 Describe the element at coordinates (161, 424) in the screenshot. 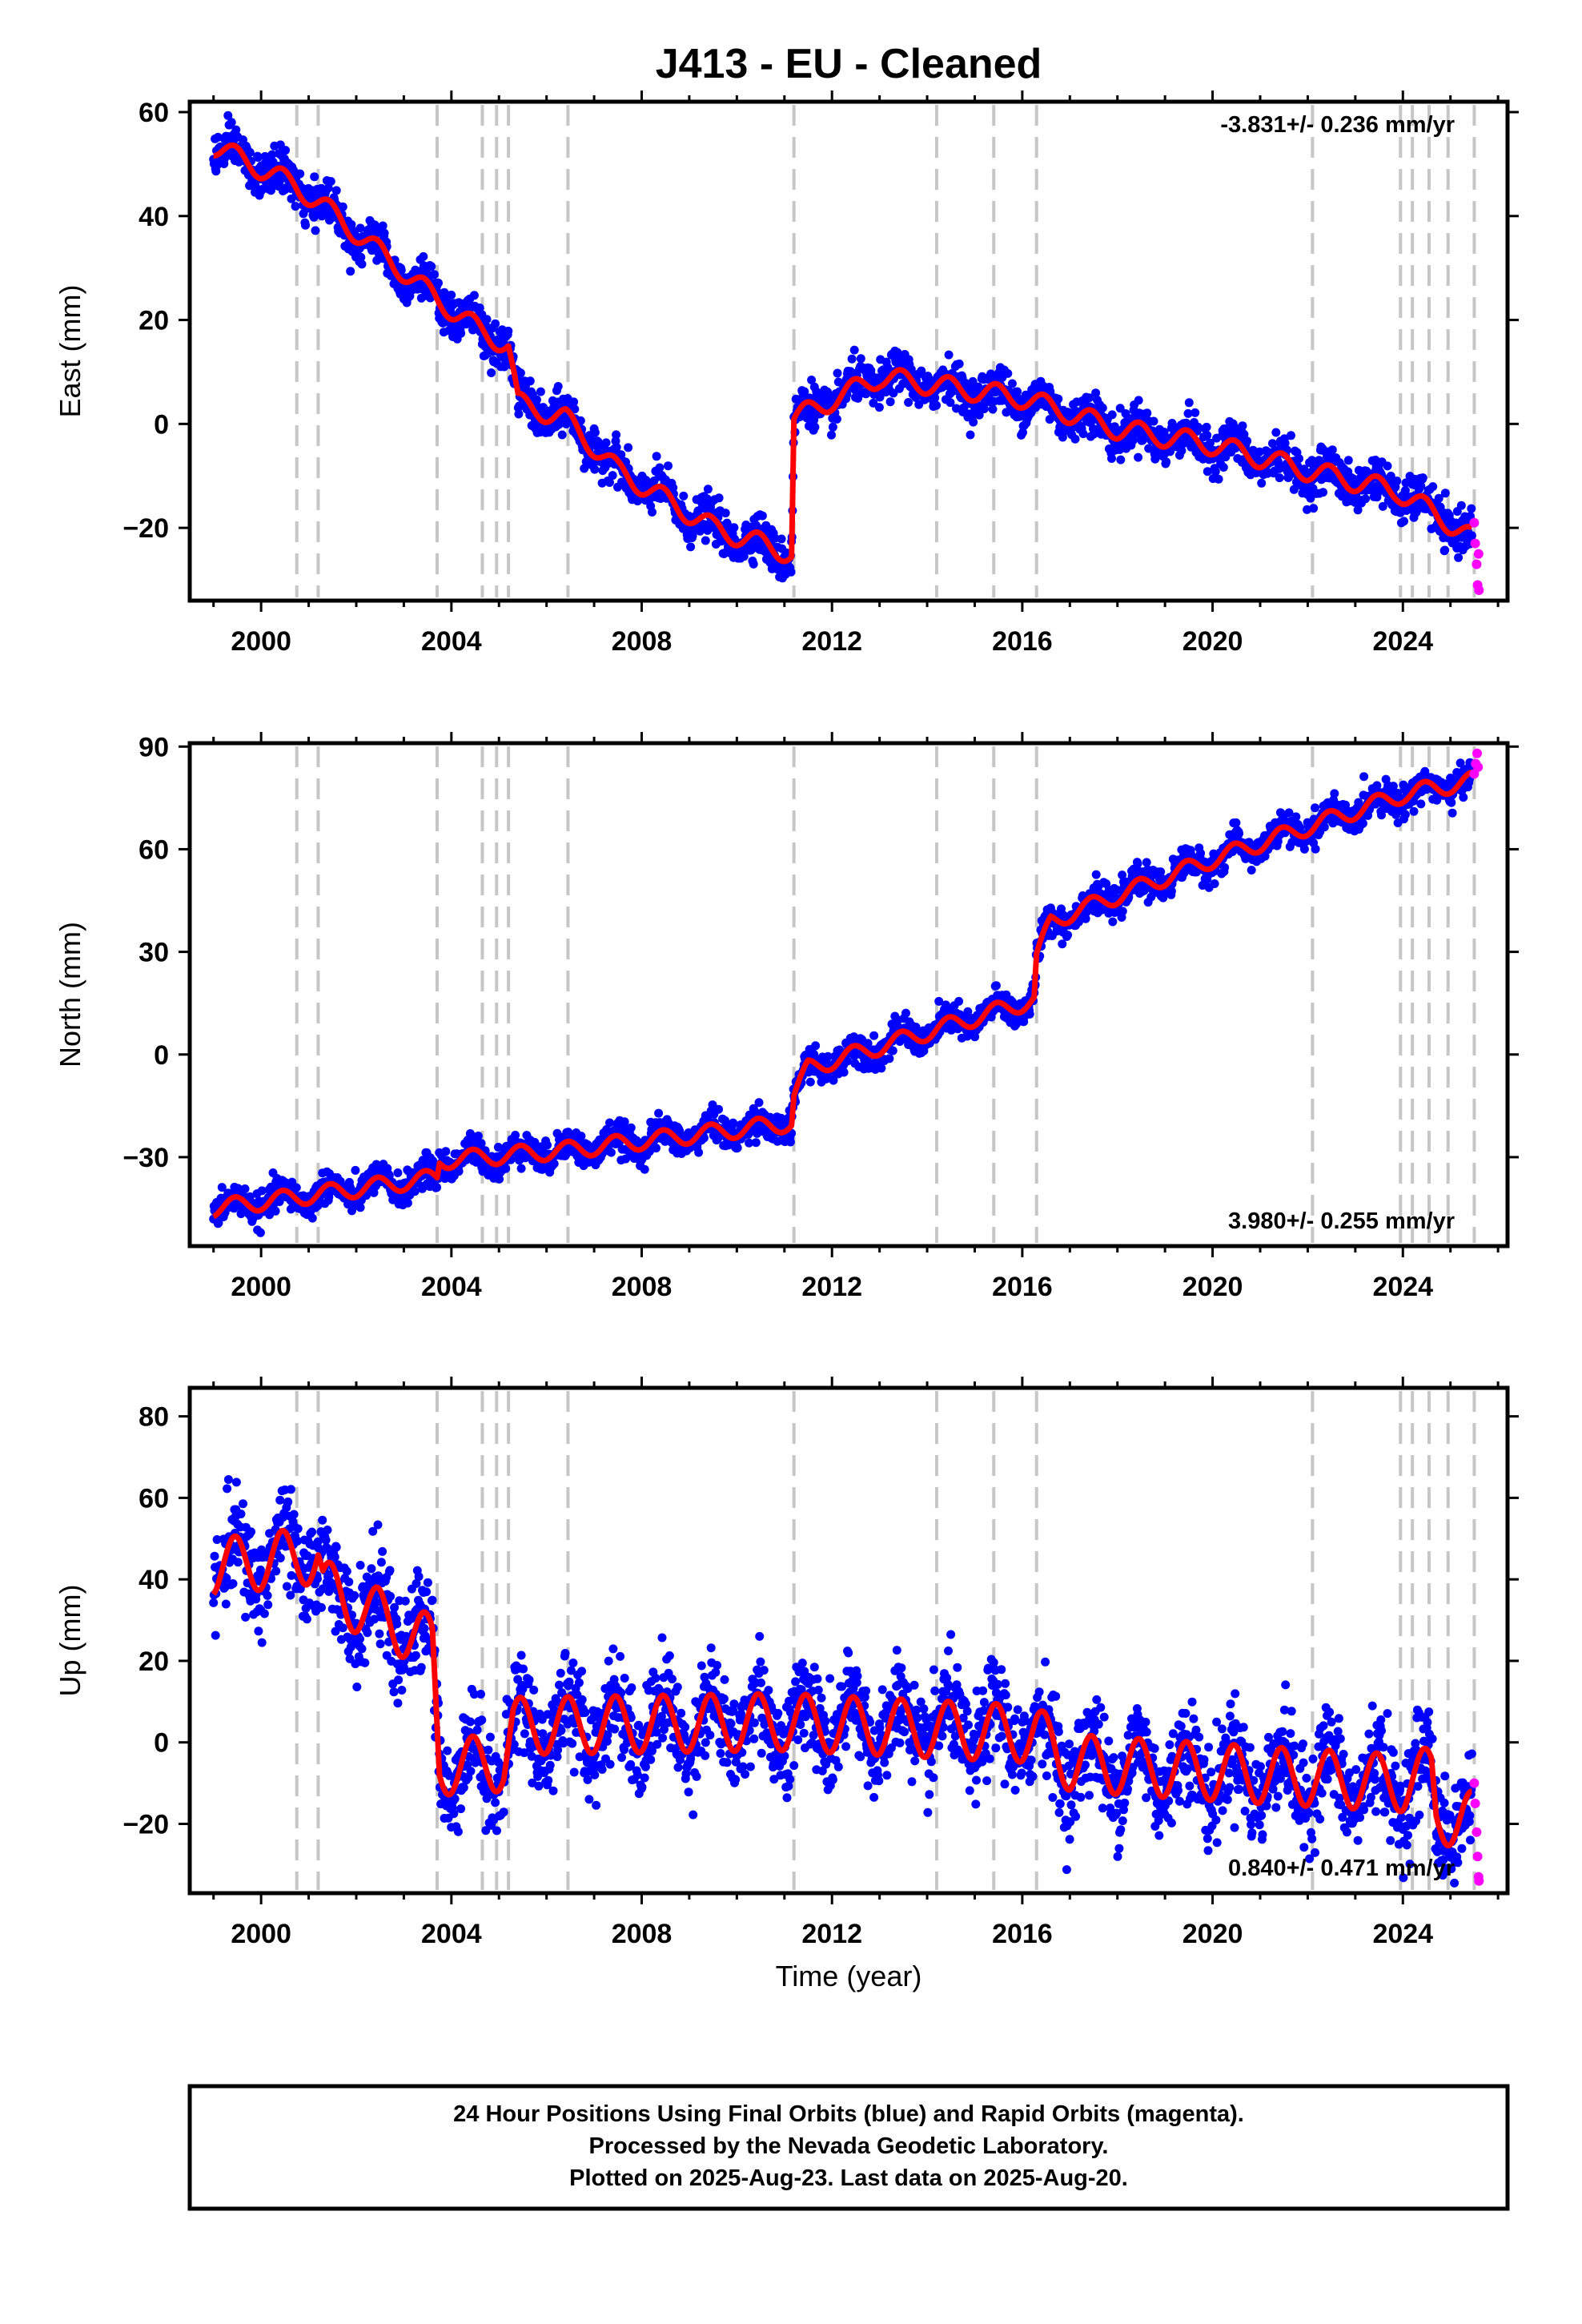

I see `y-tick-label: 0` at that location.